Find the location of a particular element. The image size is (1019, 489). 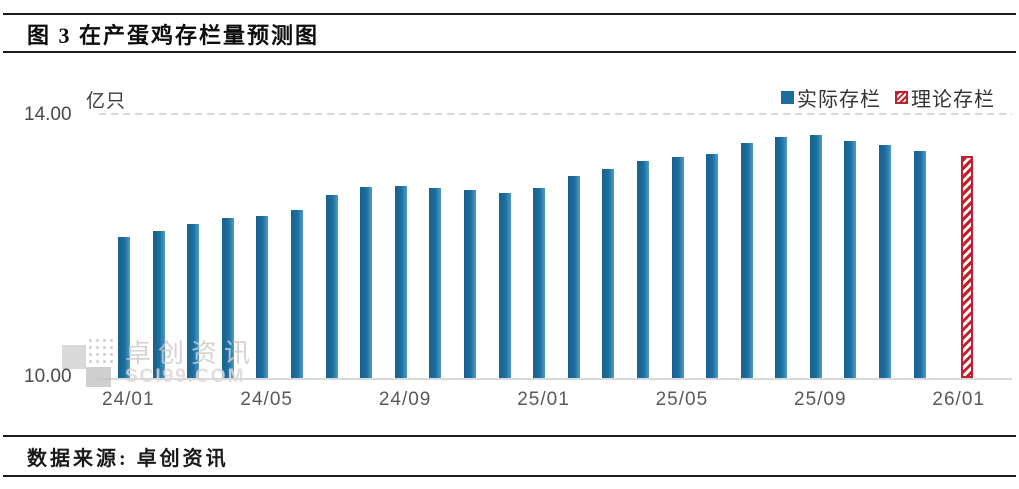

actual-bar-25/02 is located at coordinates (573, 277).